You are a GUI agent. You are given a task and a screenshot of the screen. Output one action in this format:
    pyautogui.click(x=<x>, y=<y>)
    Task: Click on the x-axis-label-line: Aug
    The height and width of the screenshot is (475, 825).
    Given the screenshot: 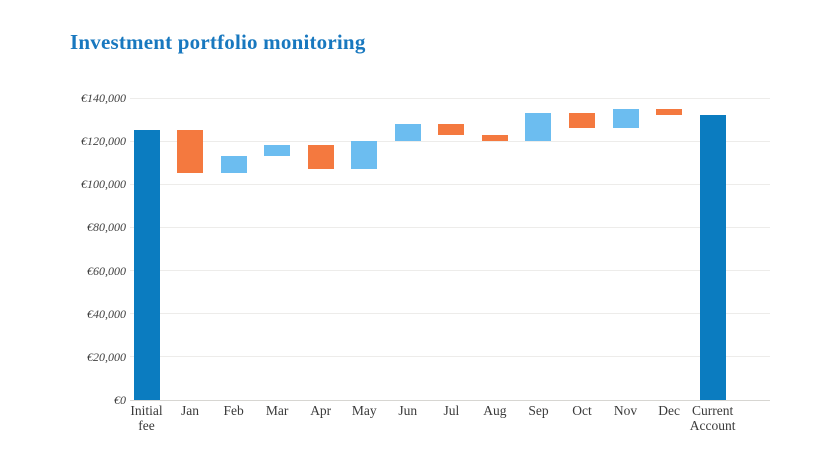 What is the action you would take?
    pyautogui.click(x=495, y=410)
    